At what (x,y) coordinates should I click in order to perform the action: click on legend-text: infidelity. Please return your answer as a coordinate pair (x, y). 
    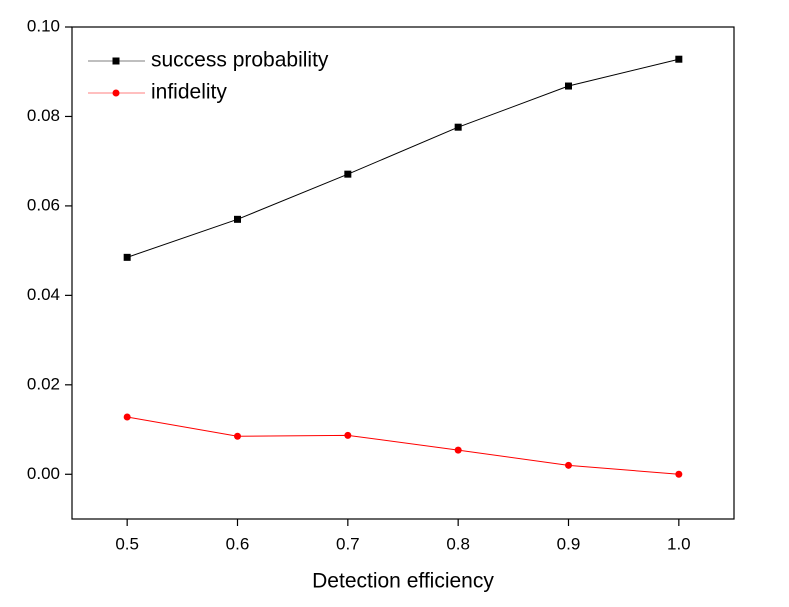
    Looking at the image, I should click on (189, 92).